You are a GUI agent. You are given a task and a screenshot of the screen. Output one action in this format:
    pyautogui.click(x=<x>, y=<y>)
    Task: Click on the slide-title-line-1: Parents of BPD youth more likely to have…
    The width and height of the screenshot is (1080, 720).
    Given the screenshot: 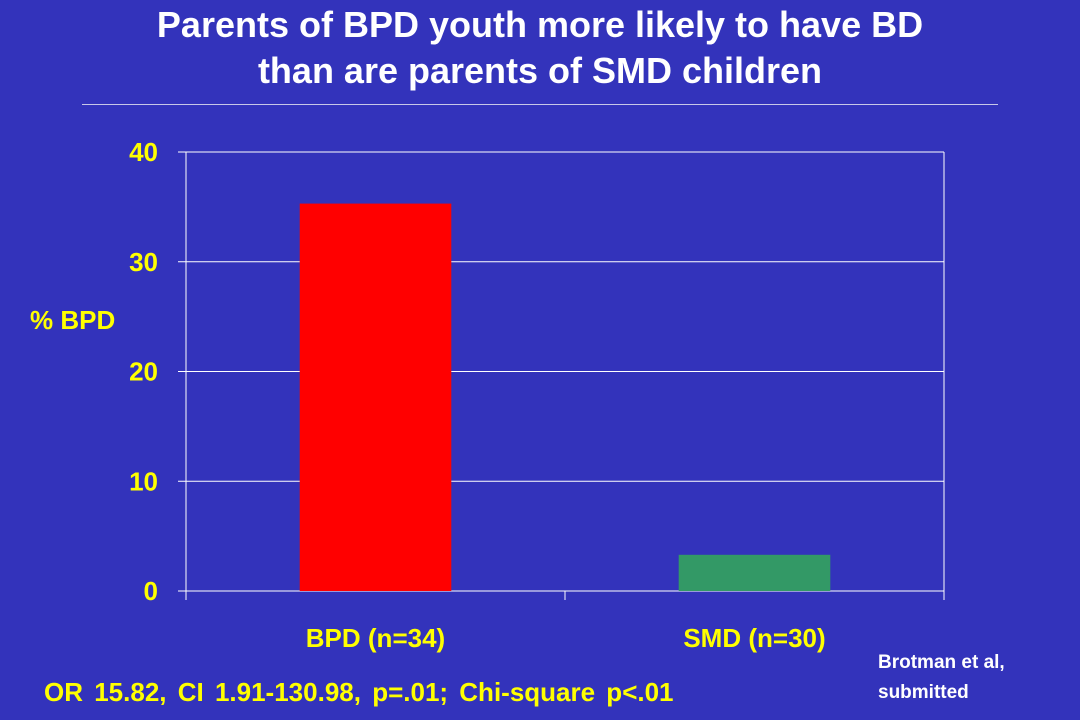 What is the action you would take?
    pyautogui.click(x=540, y=24)
    